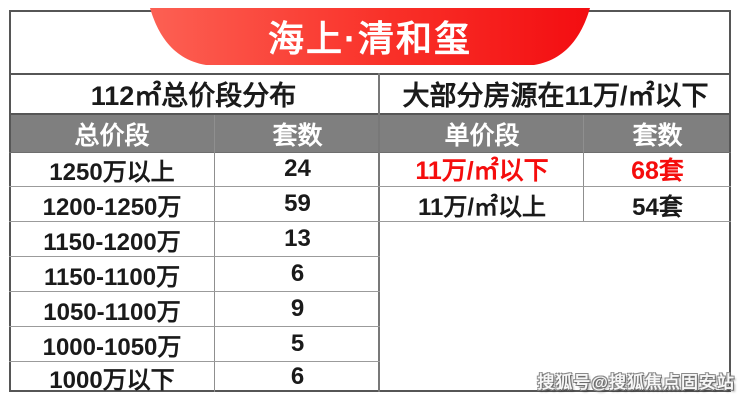  I want to click on unit-count: 59, so click(297, 203).